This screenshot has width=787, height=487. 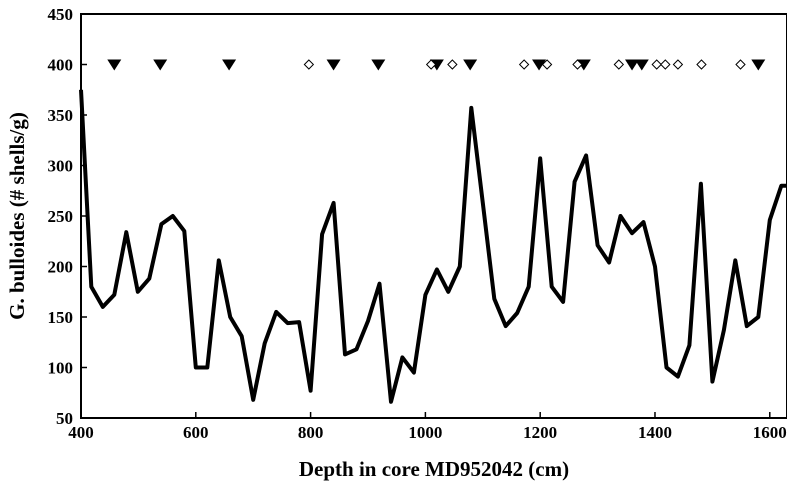 What do you see at coordinates (64, 418) in the screenshot?
I see `y-tick-label: 50` at bounding box center [64, 418].